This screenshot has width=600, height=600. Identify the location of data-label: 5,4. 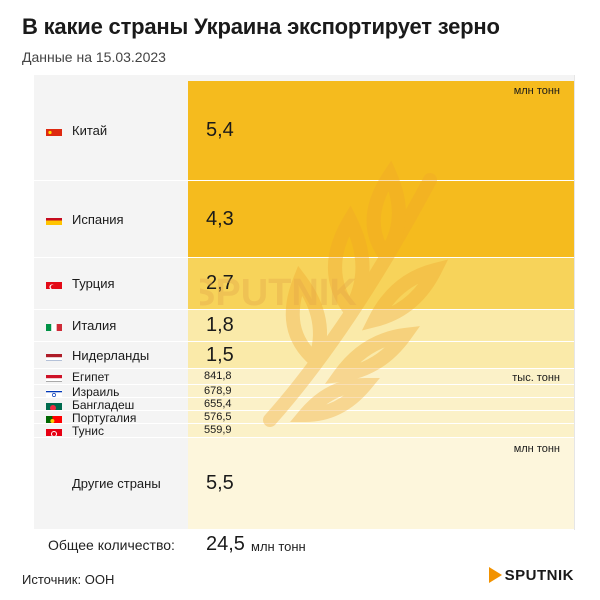
(220, 130).